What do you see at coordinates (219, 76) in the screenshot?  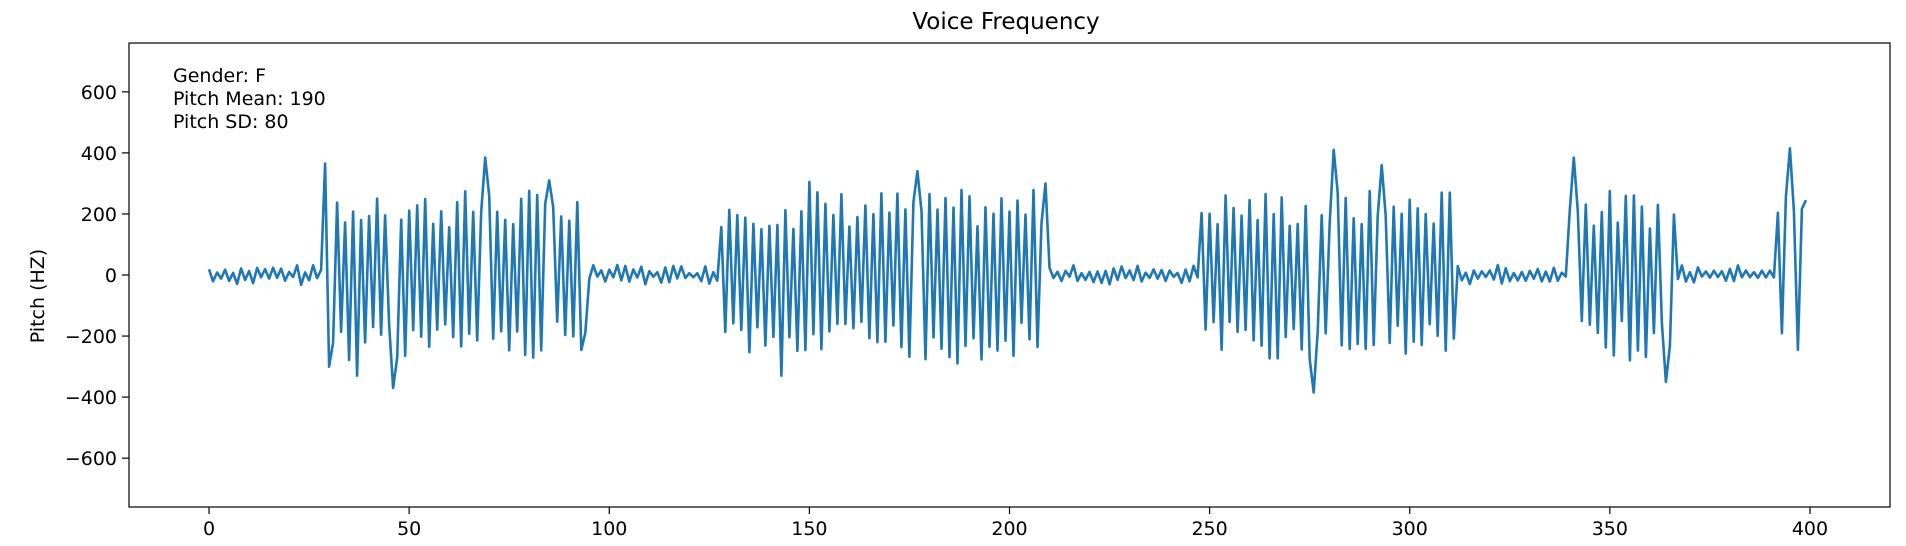 I see `annotation-gender: Gender: F` at bounding box center [219, 76].